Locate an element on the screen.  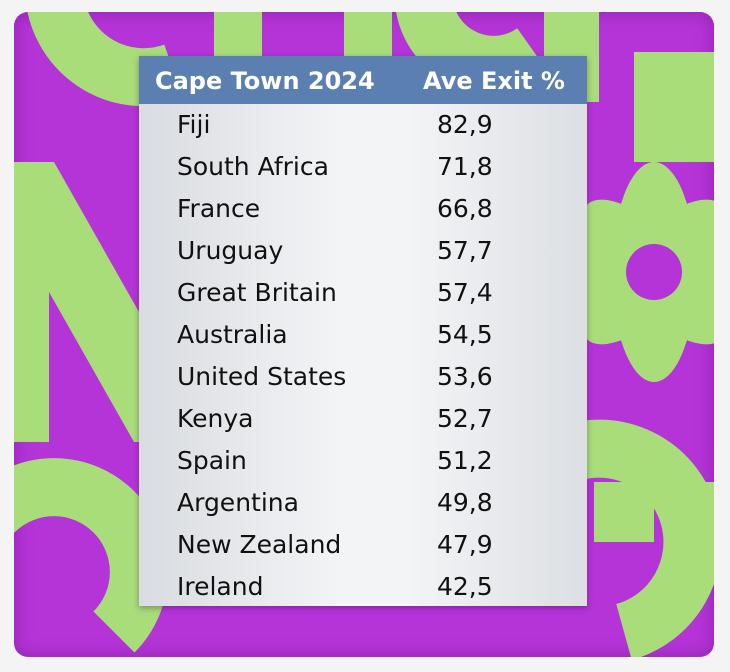
country-cell: Uruguay is located at coordinates (230, 250).